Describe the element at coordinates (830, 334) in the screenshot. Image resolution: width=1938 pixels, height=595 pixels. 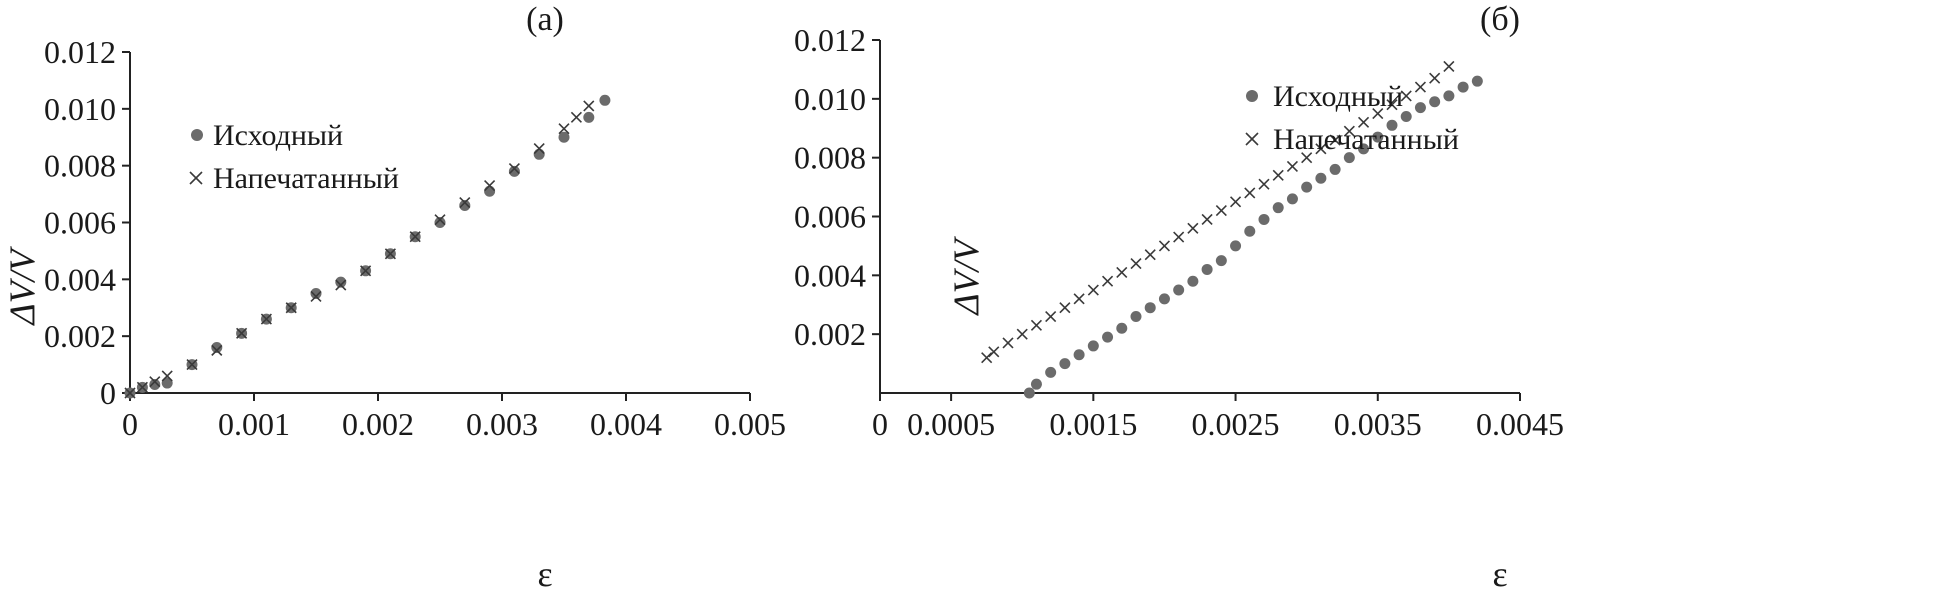
I see `y-tick-label-b: 0.002` at that location.